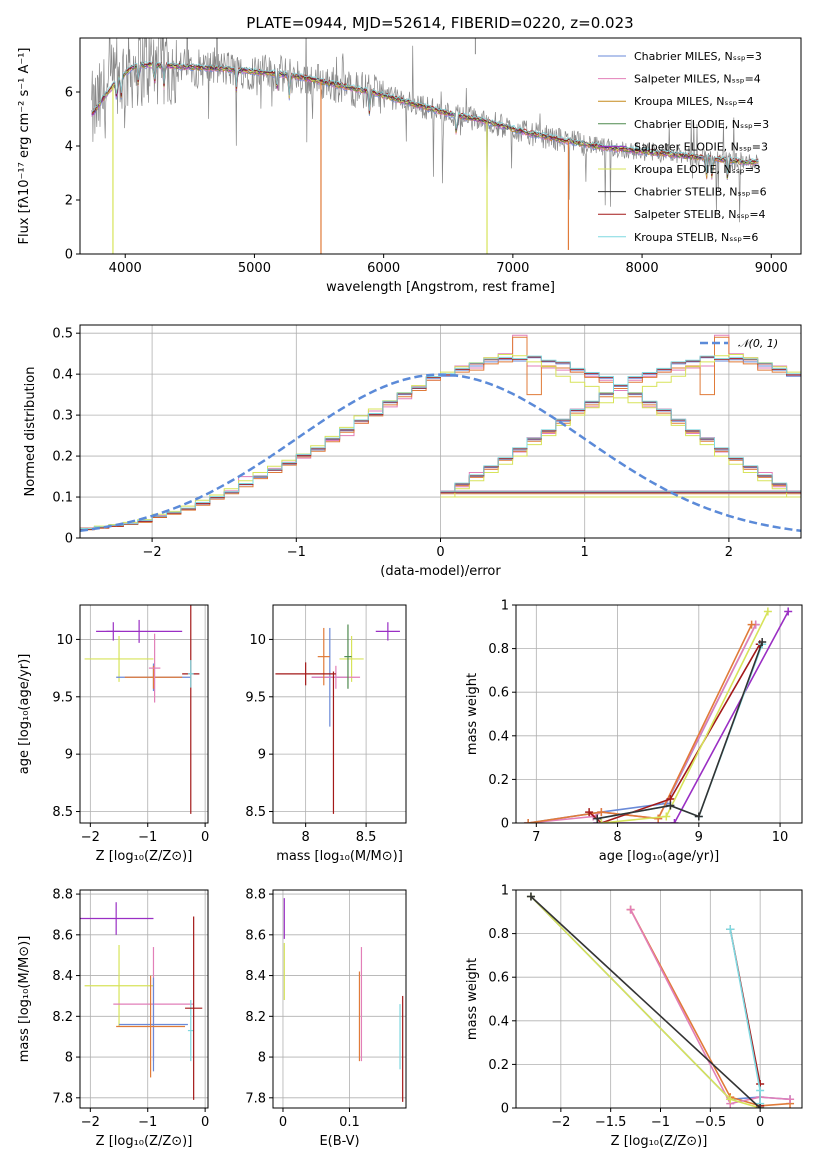 The image size is (819, 1170). Describe the element at coordinates (254, 268) in the screenshot. I see `x-tick-label: 5000` at that location.